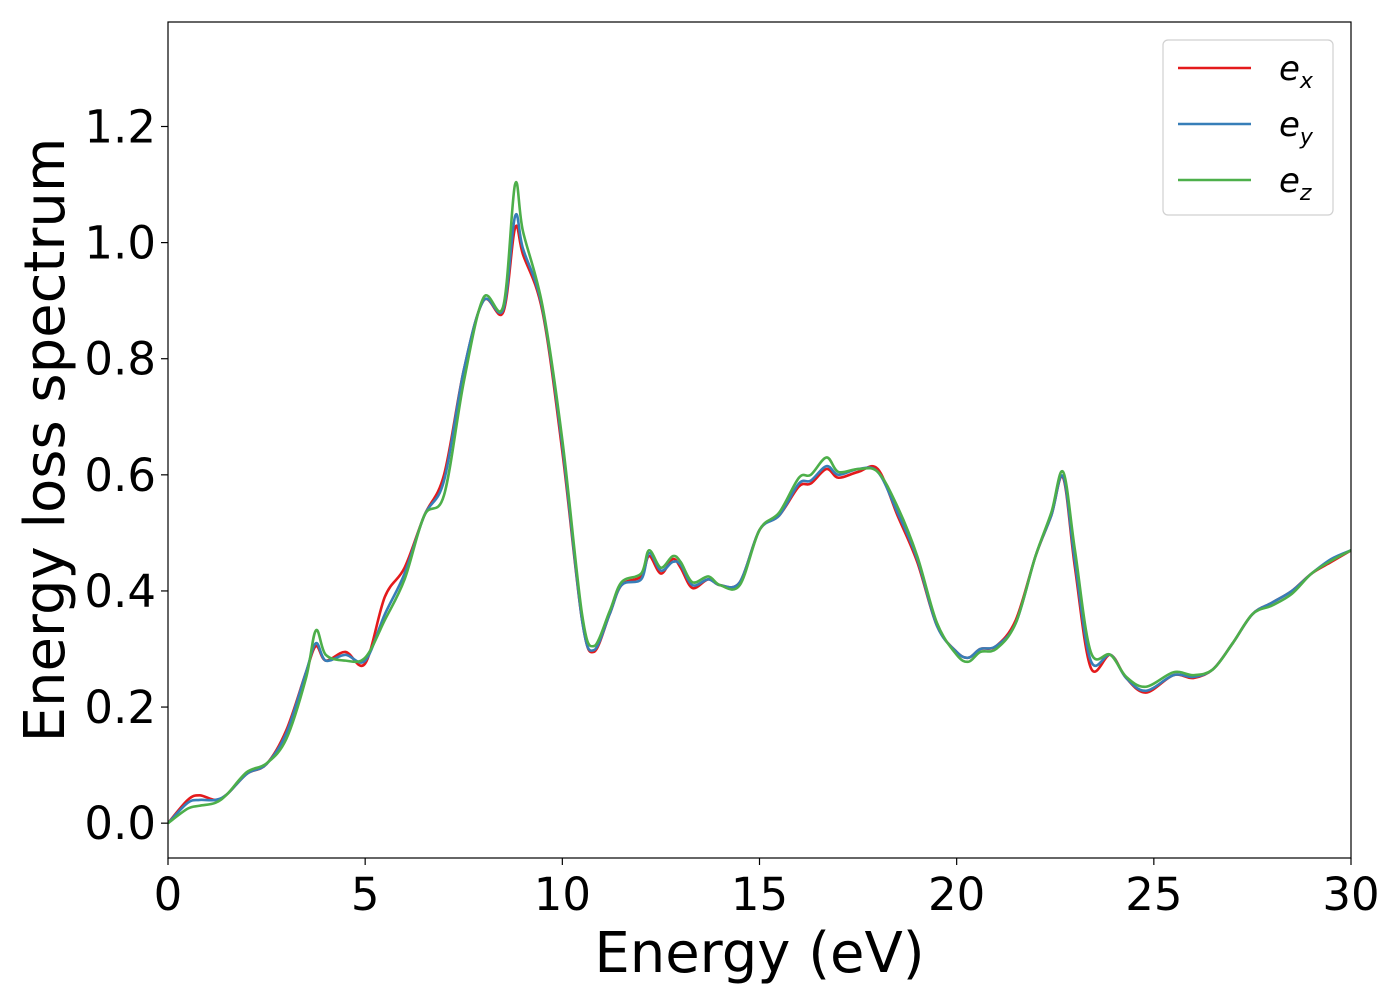 This screenshot has width=1400, height=1000. I want to click on legend-box, so click(1248, 127).